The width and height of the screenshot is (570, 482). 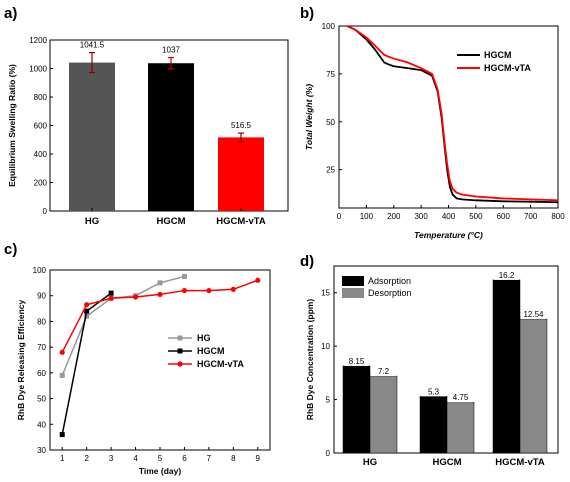 I want to click on y-tick-label: 1200, so click(x=38, y=40).